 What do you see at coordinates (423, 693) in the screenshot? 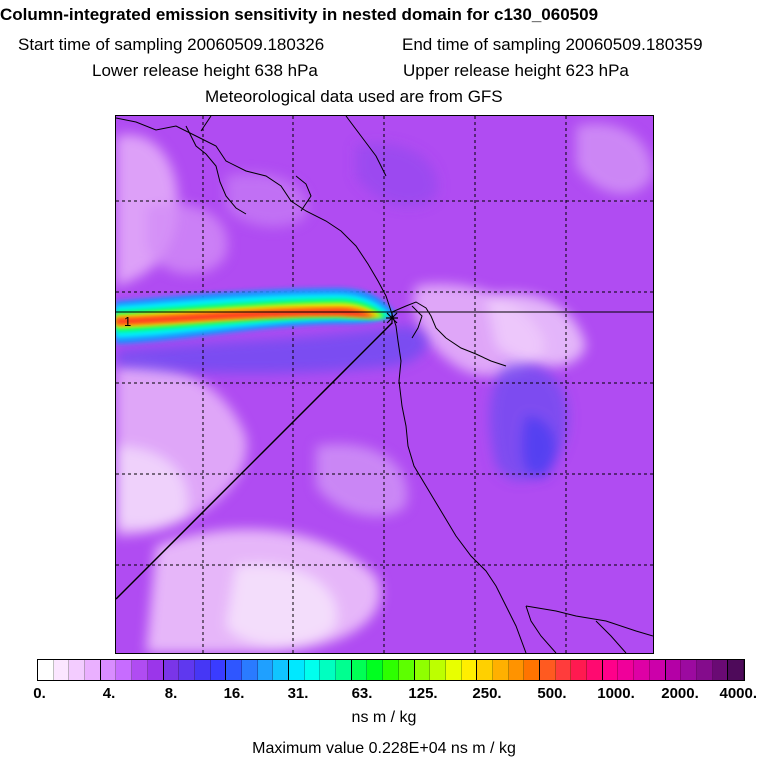
I see `colorbar-tick-label: 125.` at bounding box center [423, 693].